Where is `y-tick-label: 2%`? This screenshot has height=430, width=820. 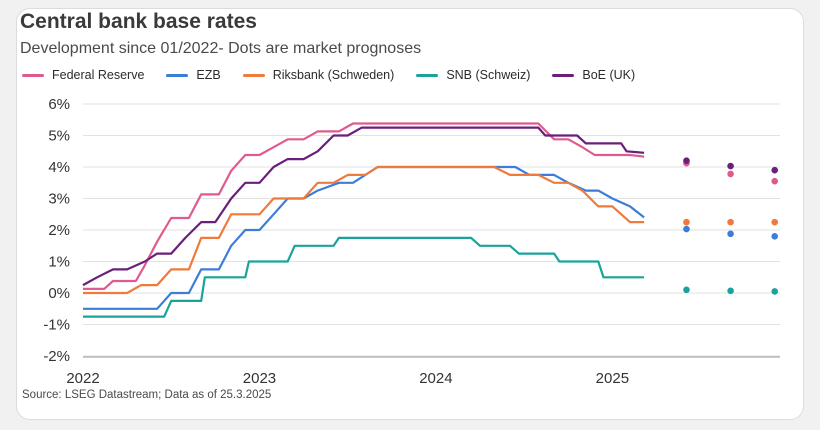
y-tick-label: 2% is located at coordinates (59, 230).